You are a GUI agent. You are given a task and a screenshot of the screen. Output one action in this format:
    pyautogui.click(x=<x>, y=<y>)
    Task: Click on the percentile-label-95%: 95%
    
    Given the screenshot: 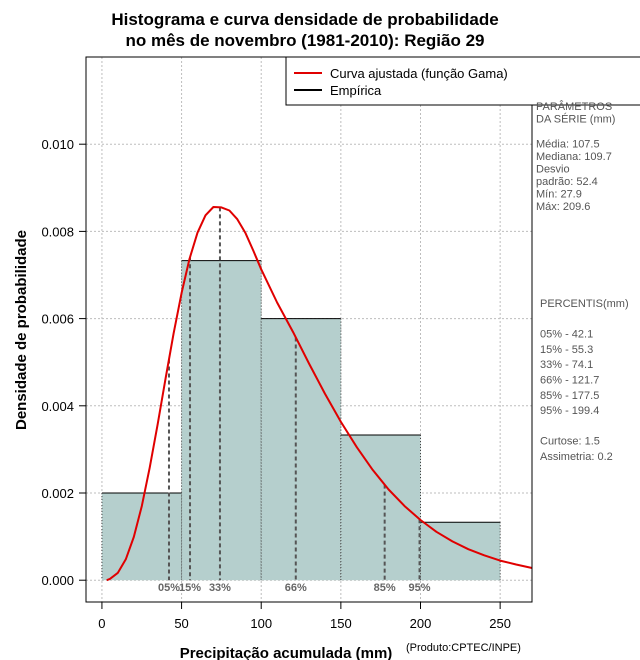 What is the action you would take?
    pyautogui.click(x=420, y=588)
    